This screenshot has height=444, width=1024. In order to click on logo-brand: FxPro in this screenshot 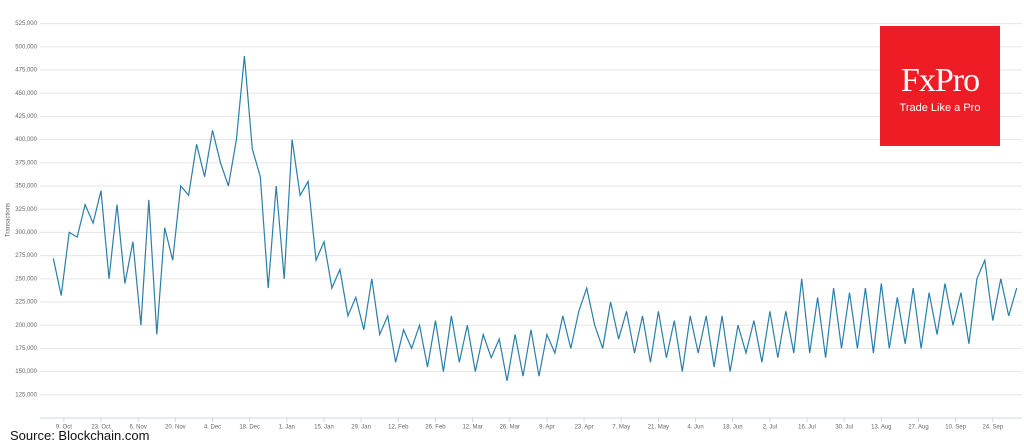, I will do `click(940, 80)`.